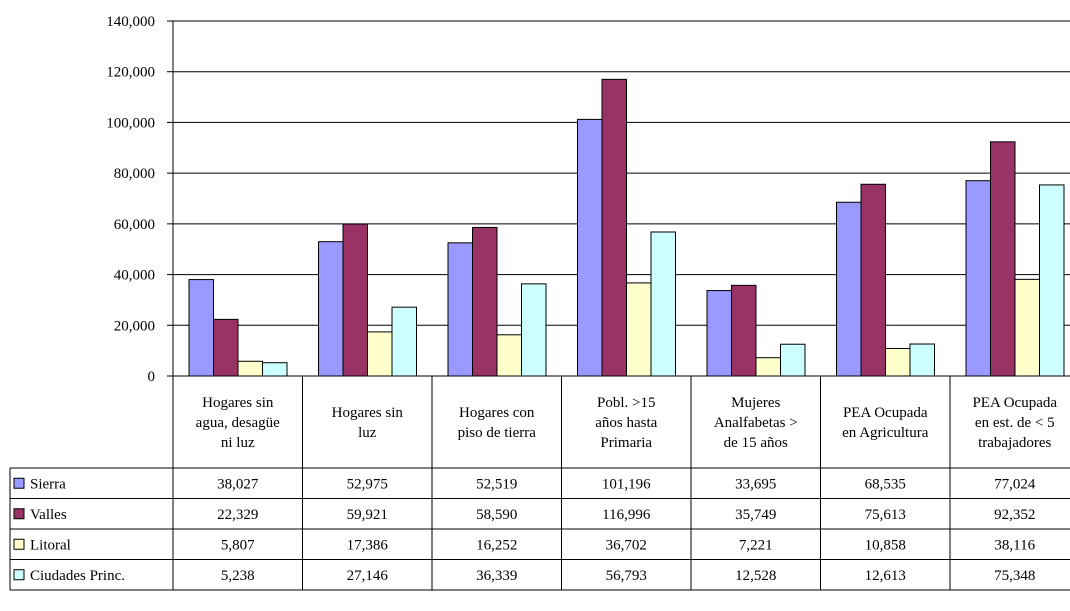  I want to click on data-cell: 36,702, so click(626, 545).